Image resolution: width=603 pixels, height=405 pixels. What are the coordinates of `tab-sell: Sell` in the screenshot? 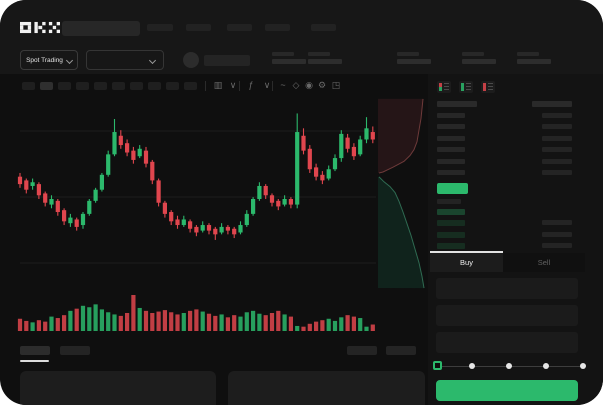 It's located at (544, 262).